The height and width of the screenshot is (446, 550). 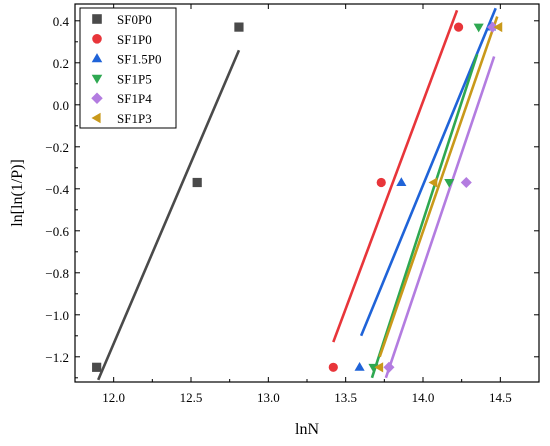 I want to click on x-tick-label: 14.5, so click(x=500, y=397).